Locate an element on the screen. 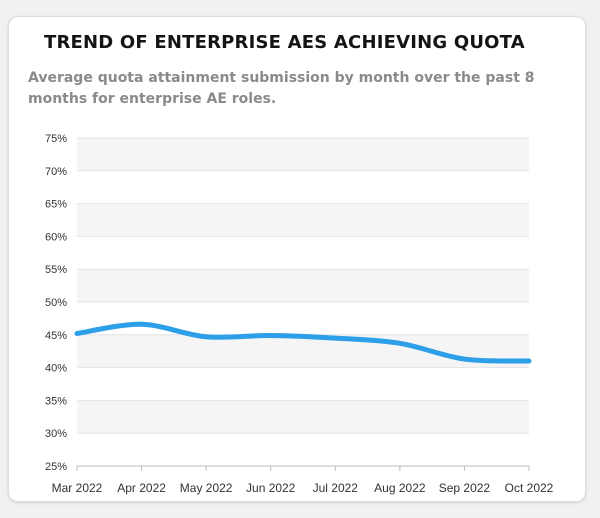 The image size is (600, 518). y-tick-label: 30% is located at coordinates (56, 434).